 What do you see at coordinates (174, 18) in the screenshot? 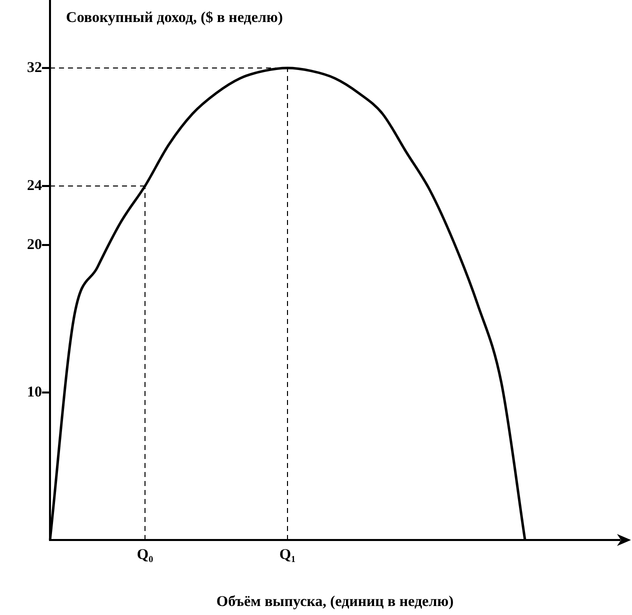
I see `y-axis-title: Совокупный доход, ($ в неделю)` at bounding box center [174, 18].